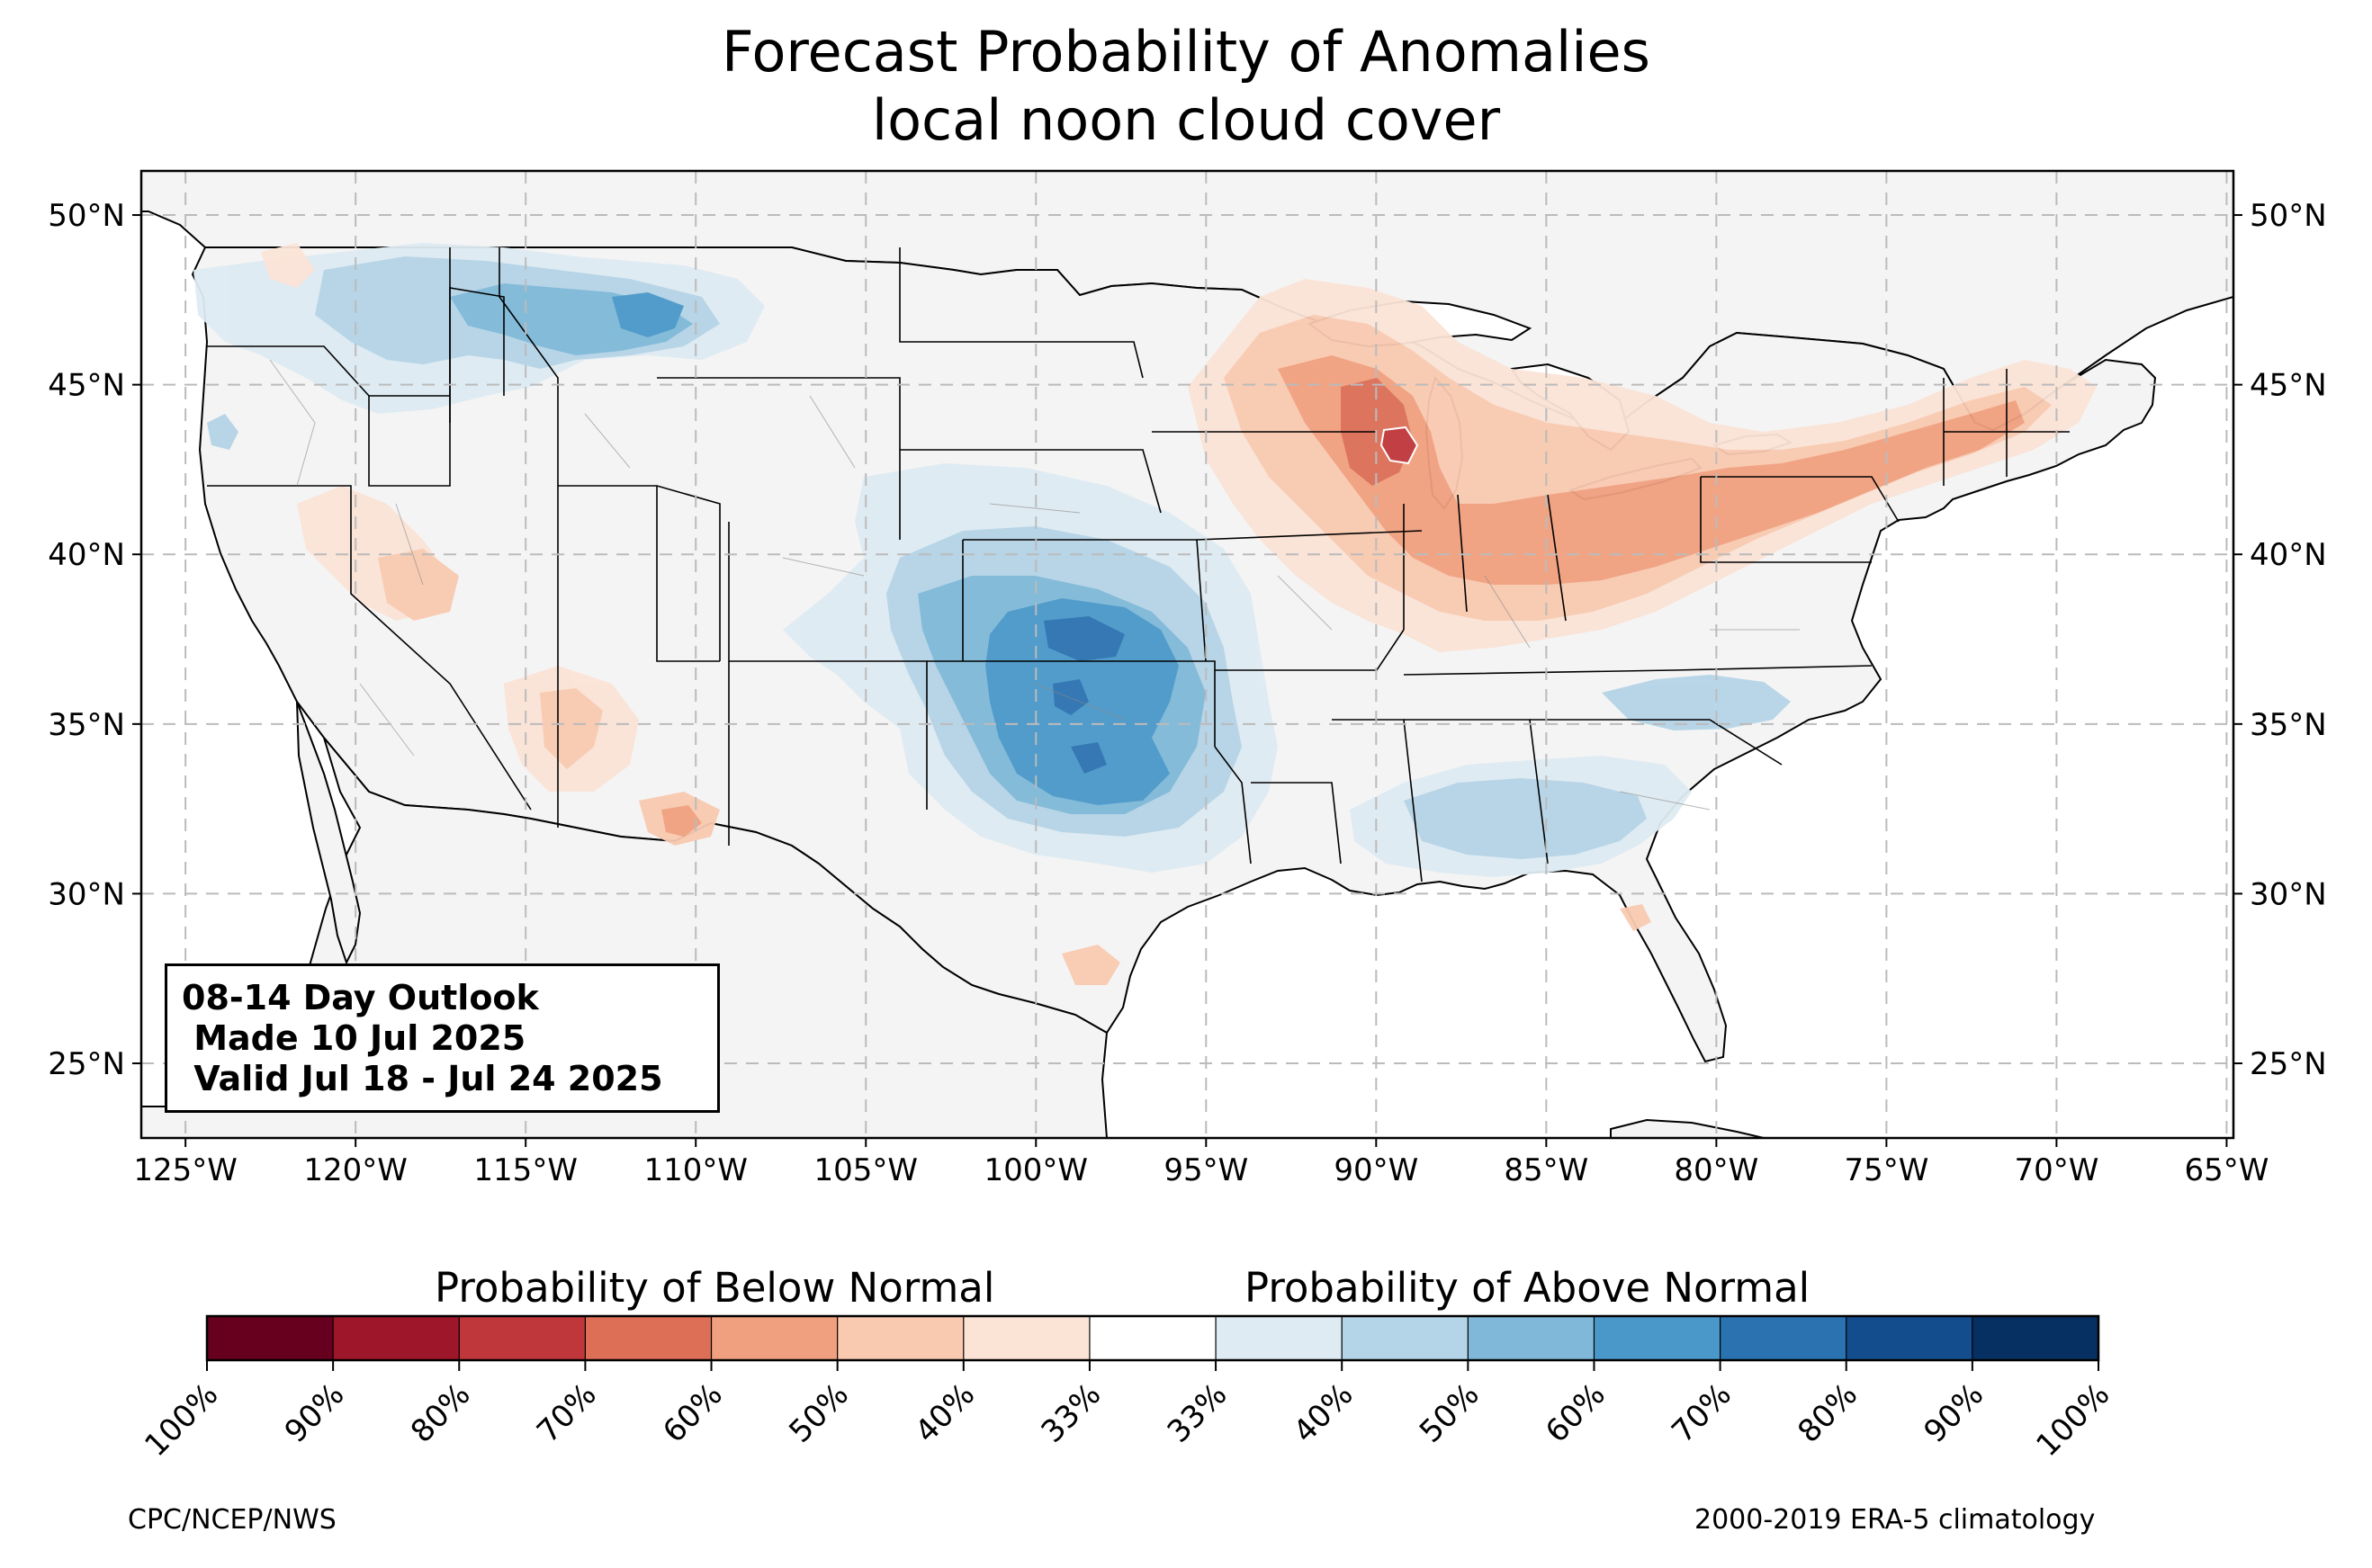 This screenshot has width=2372, height=1568. Describe the element at coordinates (360, 997) in the screenshot. I see `outlook-line-1: 08-14 Day Outlook` at that location.